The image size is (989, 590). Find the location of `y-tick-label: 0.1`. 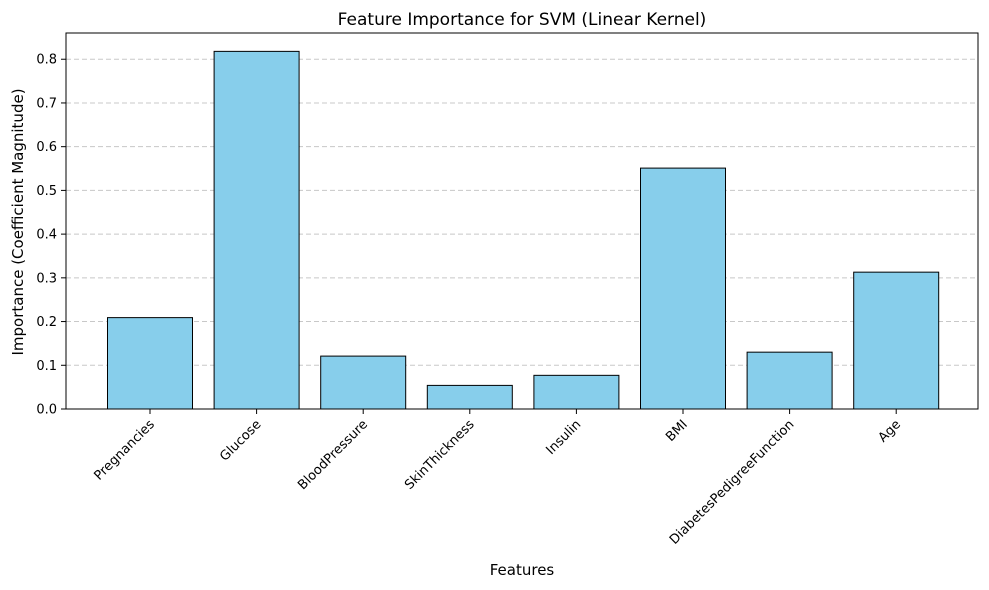

y-tick-label: 0.1 is located at coordinates (46, 366).